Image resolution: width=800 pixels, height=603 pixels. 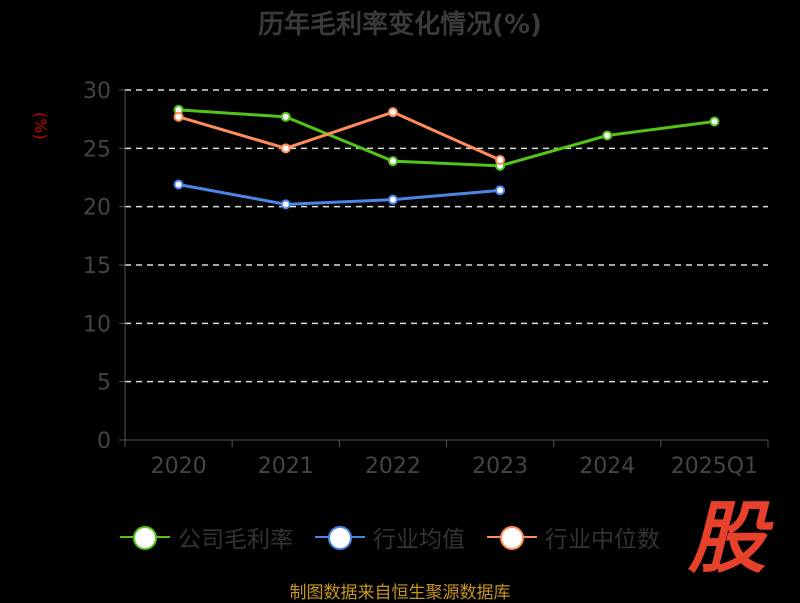 I want to click on brand-logo: 股, so click(x=727, y=539).